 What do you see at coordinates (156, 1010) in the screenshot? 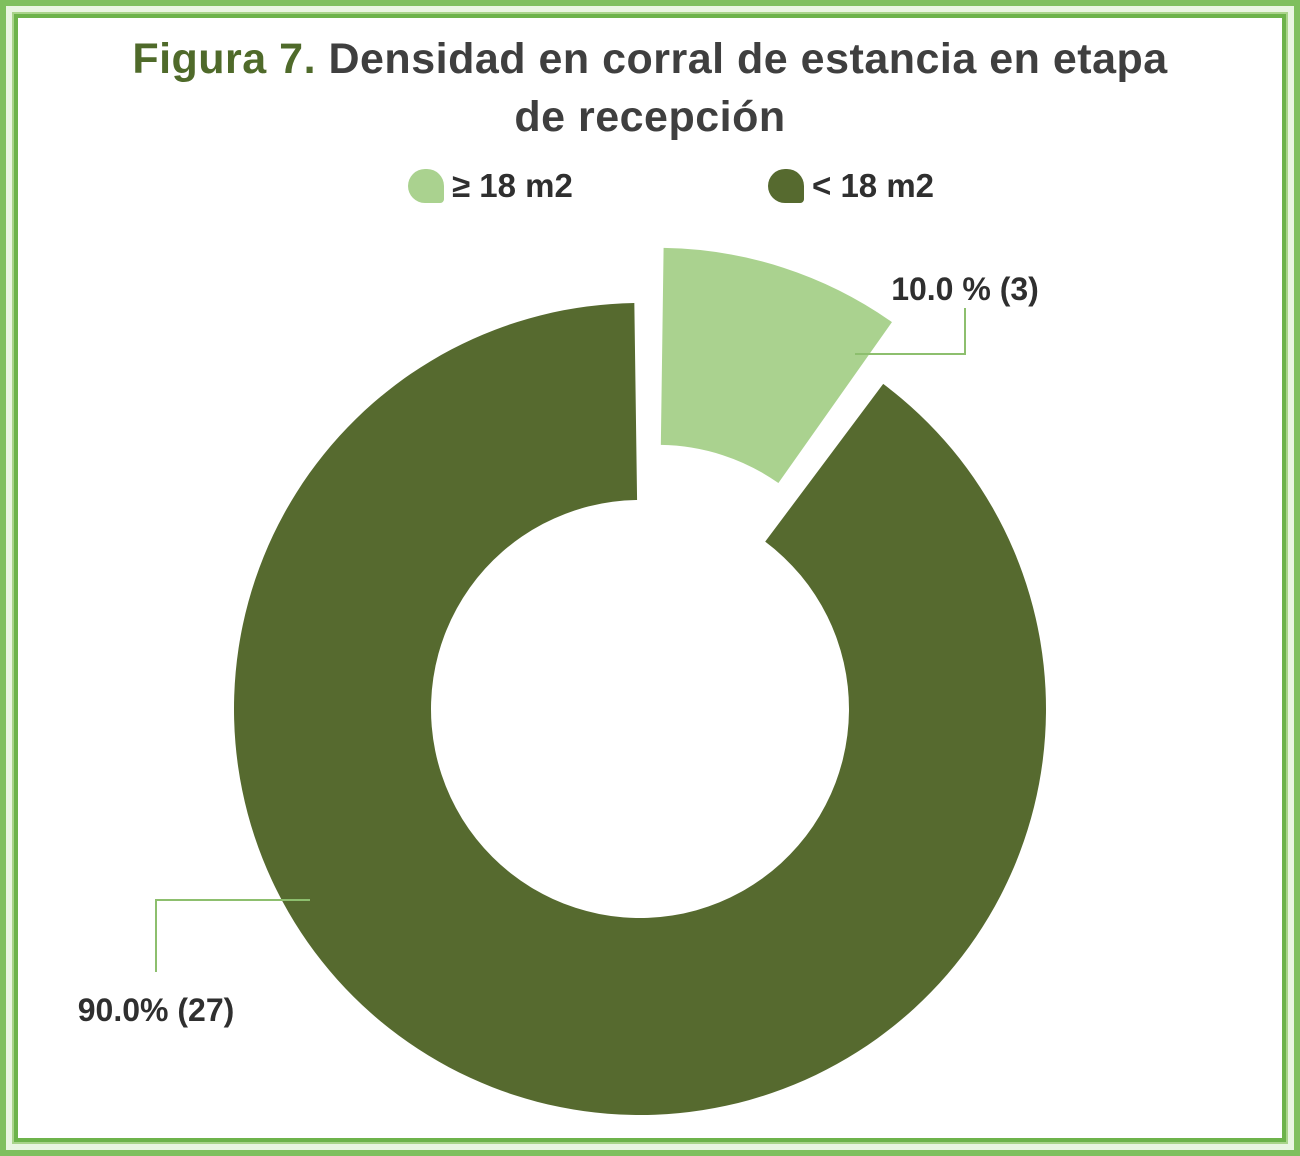
I see `data-label-1: 90.0% (27)` at bounding box center [156, 1010].